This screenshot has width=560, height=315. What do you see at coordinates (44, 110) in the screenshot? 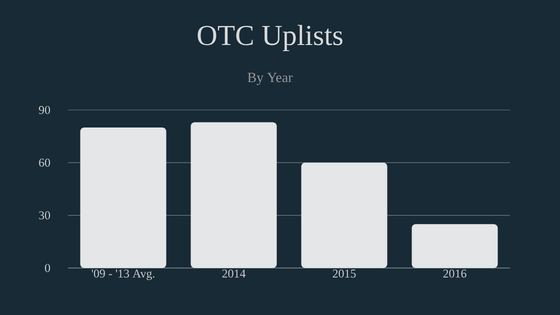
I see `y-tick-label: 90` at bounding box center [44, 110].